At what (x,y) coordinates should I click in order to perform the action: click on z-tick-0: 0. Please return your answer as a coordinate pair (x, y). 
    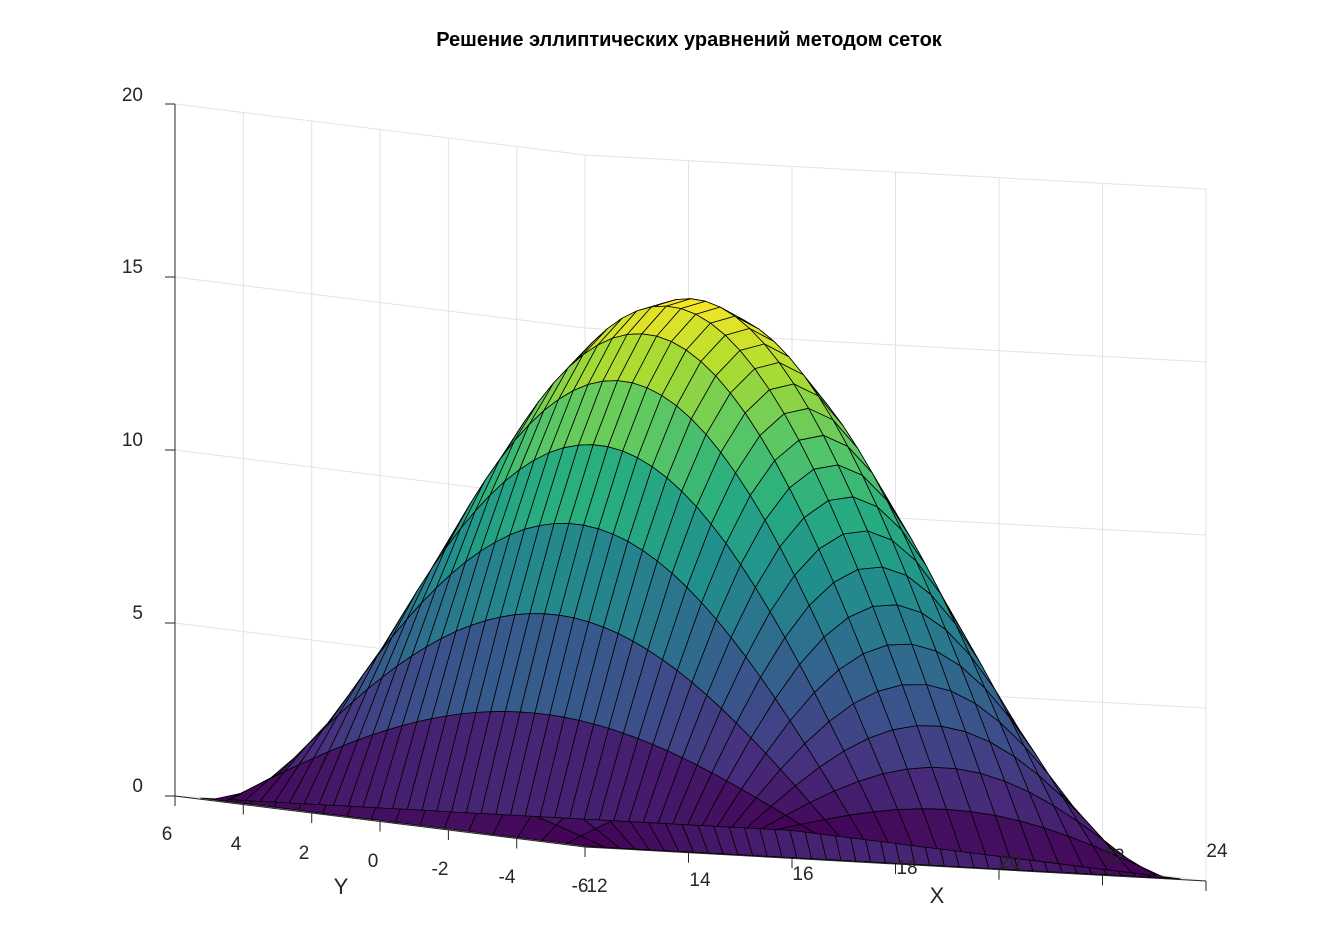
    Looking at the image, I should click on (137, 786).